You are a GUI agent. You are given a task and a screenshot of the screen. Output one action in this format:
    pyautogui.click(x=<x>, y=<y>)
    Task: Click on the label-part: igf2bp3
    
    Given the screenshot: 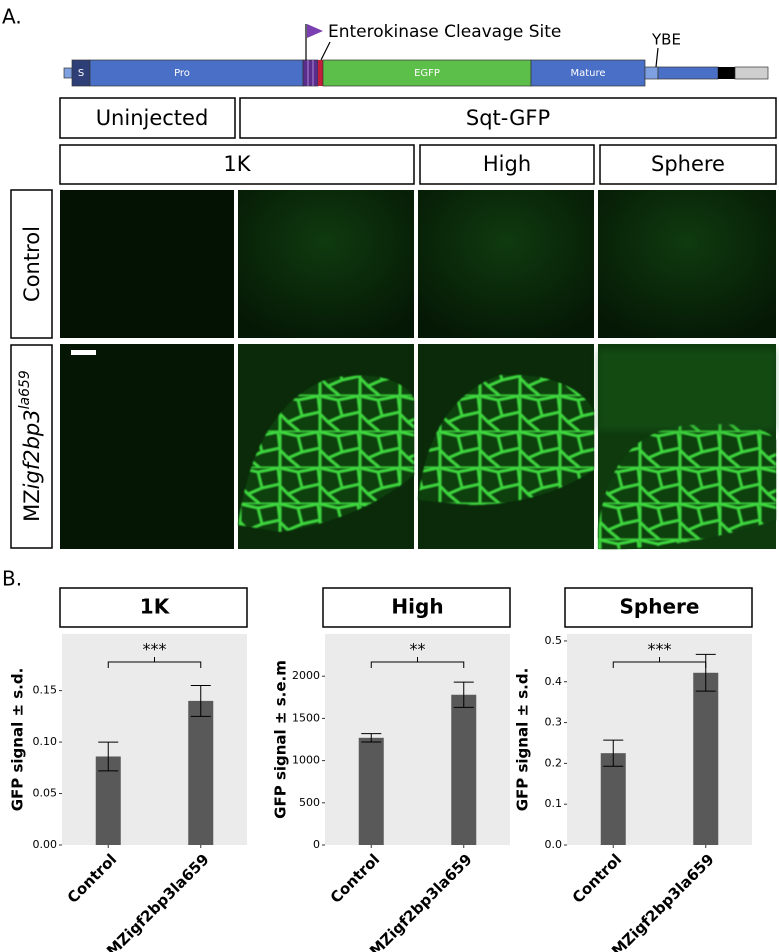 What is the action you would take?
    pyautogui.click(x=32, y=449)
    